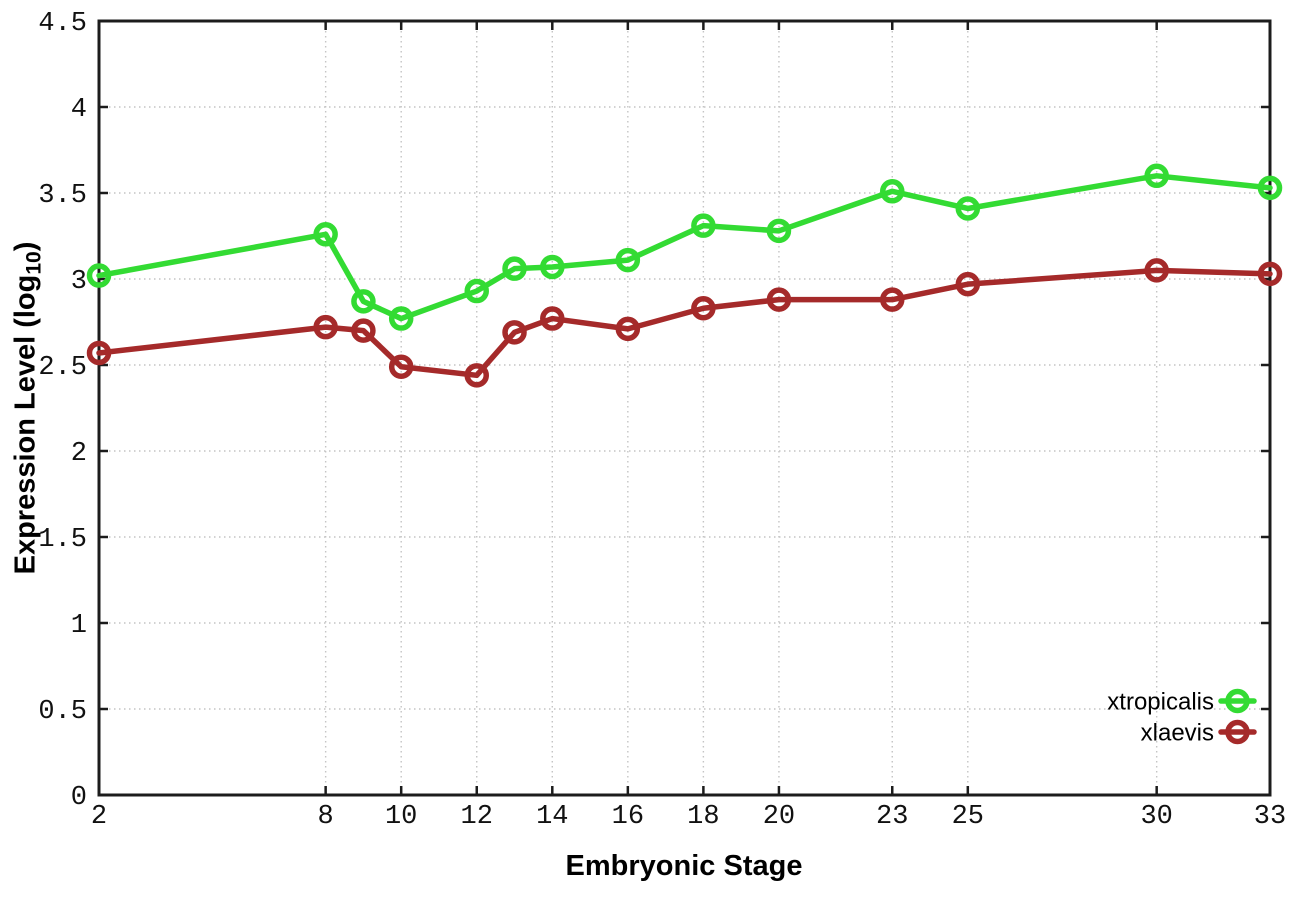 The height and width of the screenshot is (907, 1296). I want to click on series-line-xlaevis, so click(684, 323).